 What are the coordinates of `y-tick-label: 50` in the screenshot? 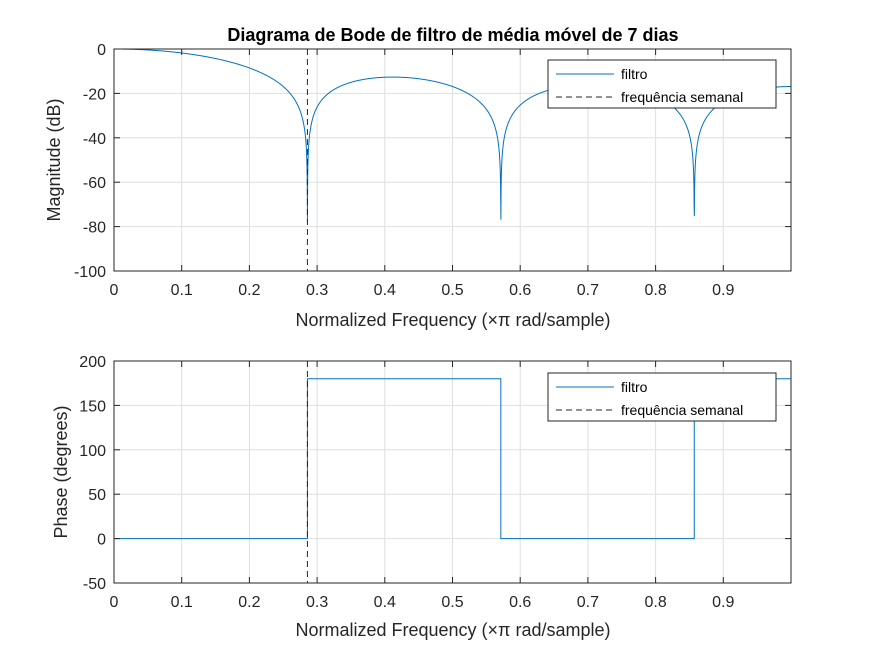 It's located at (97, 495).